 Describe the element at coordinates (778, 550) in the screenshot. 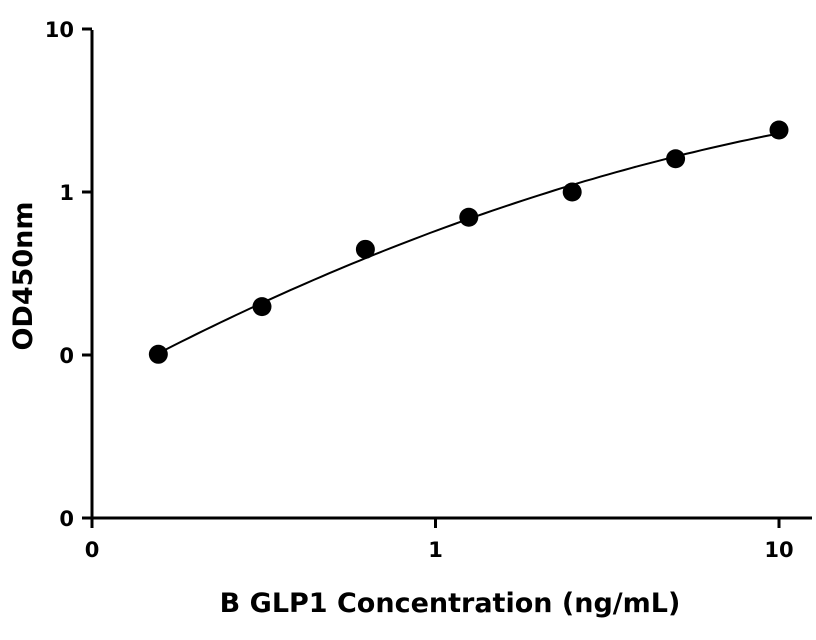

I see `x-tick-label-2: 10` at that location.